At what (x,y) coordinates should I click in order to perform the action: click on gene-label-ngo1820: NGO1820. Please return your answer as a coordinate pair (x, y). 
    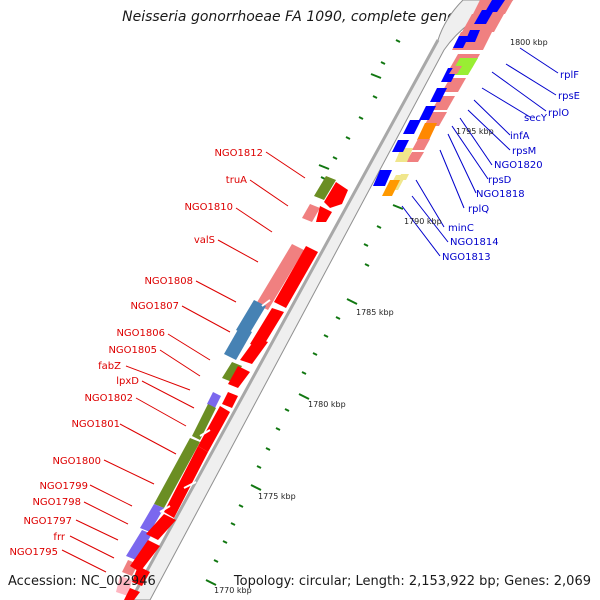
    Looking at the image, I should click on (518, 165).